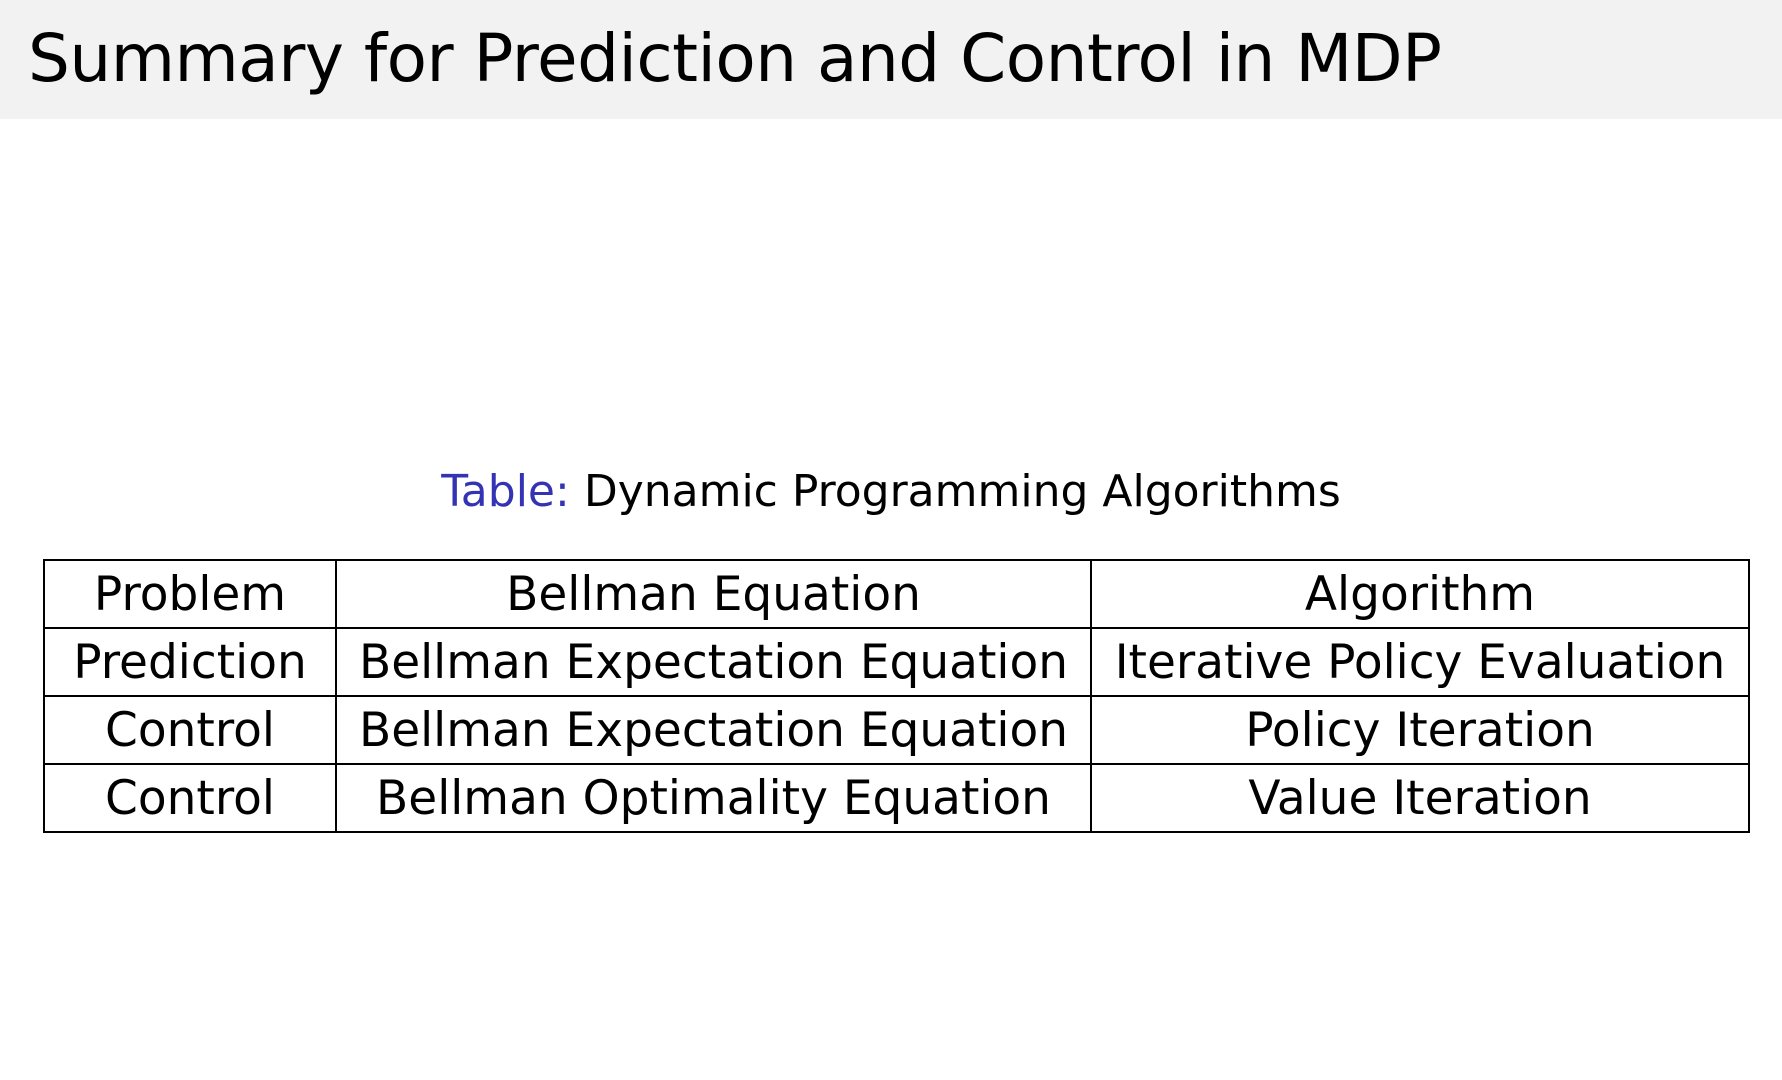 The image size is (1782, 1080). I want to click on caption-text: Dynamic Programming Algorithms, so click(962, 491).